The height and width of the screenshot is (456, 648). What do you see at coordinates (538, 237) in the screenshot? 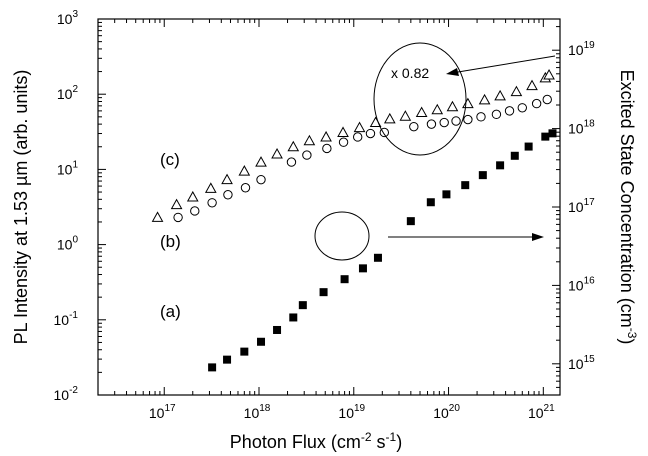
I see `arrow-right-head` at bounding box center [538, 237].